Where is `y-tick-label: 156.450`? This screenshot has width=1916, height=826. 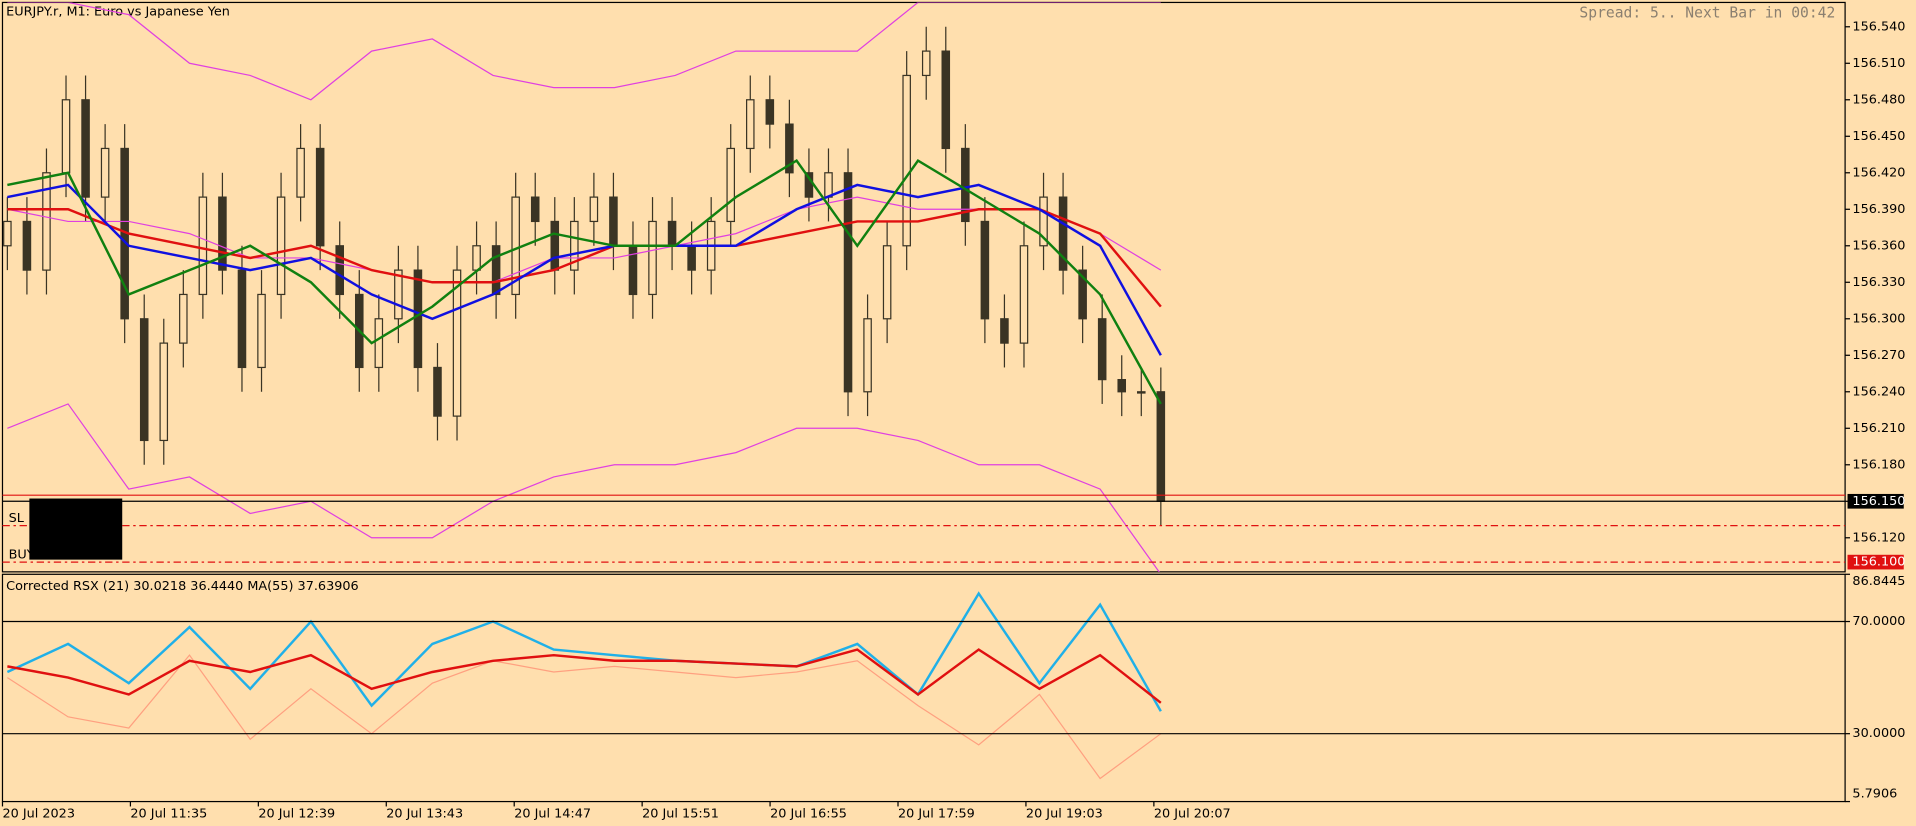 y-tick-label: 156.450 is located at coordinates (1878, 136).